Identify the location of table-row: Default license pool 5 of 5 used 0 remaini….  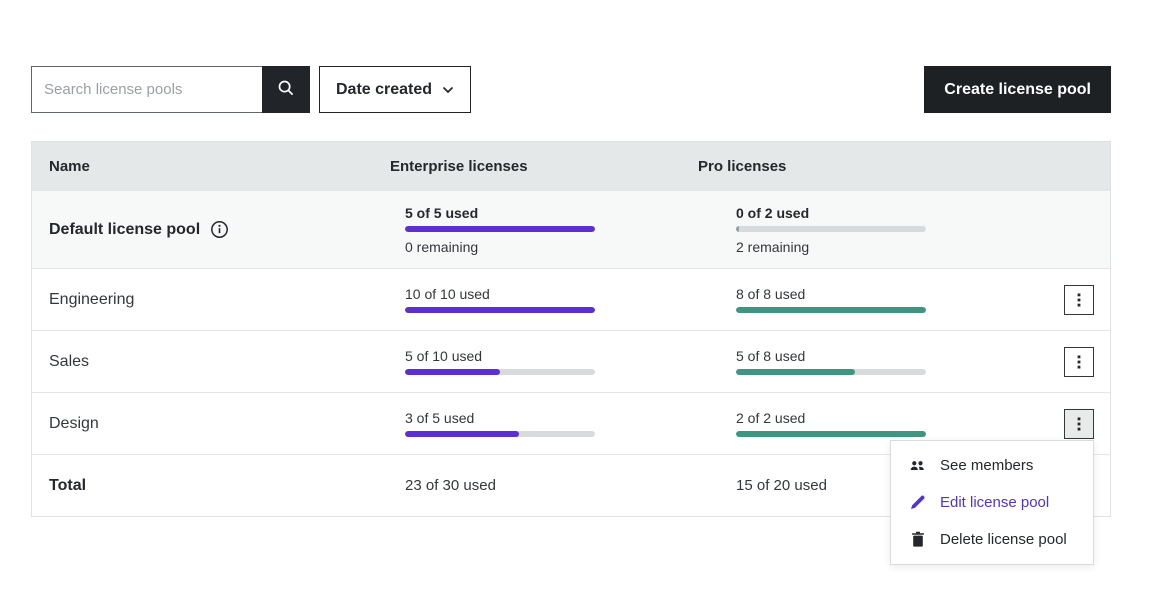
(571, 229).